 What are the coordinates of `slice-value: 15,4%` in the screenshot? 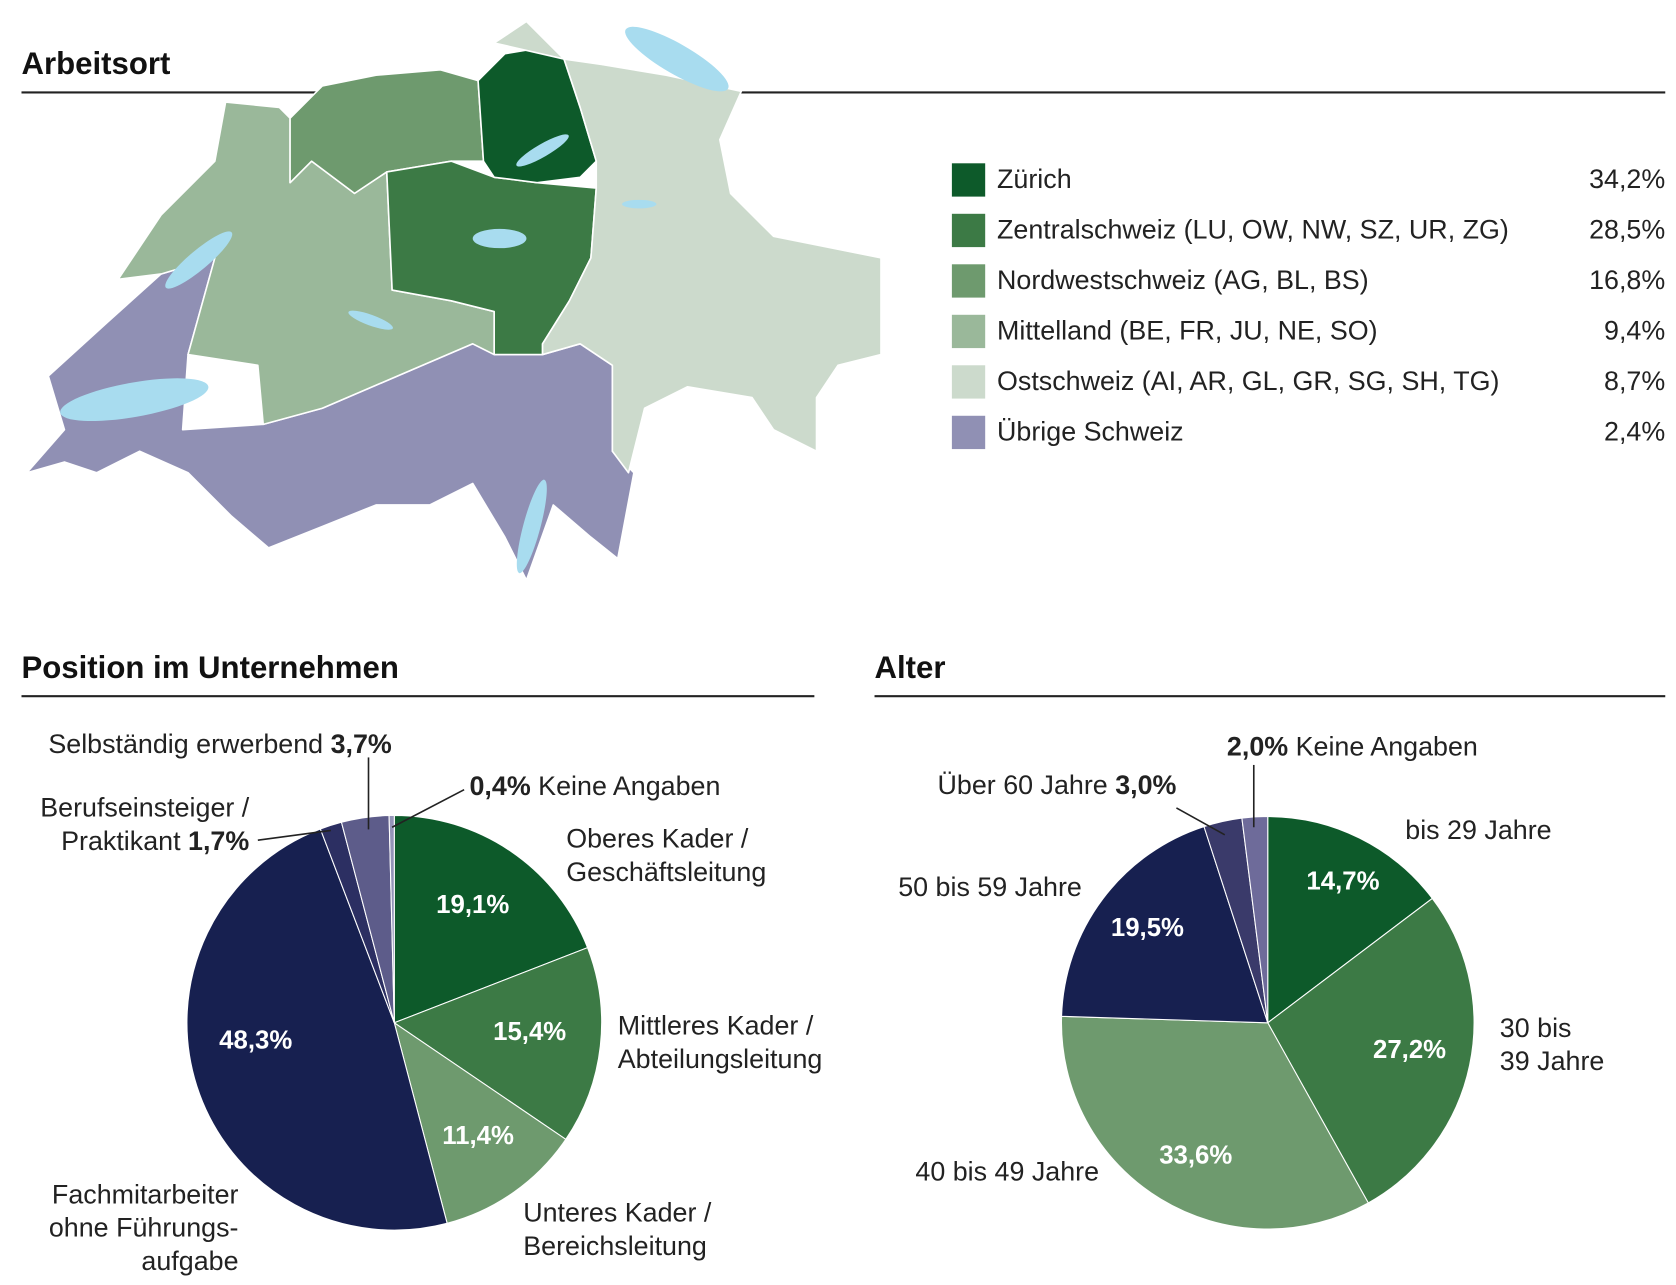 It's located at (530, 1032).